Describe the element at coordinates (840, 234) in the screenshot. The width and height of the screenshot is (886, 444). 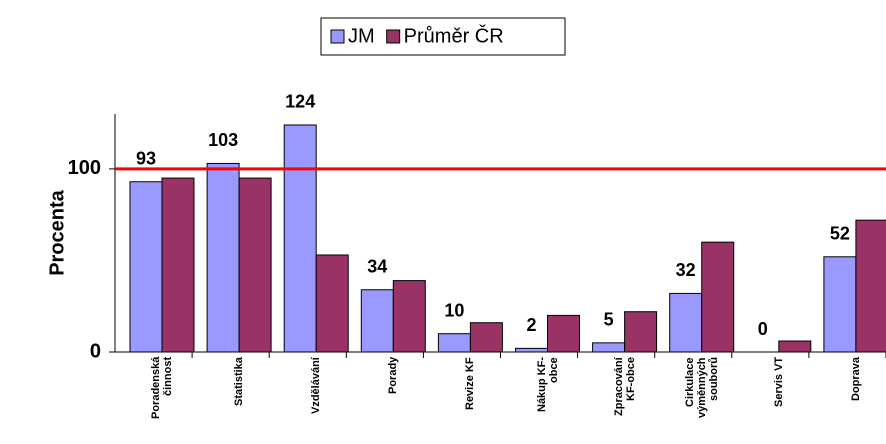
I see `data-label: 52` at that location.